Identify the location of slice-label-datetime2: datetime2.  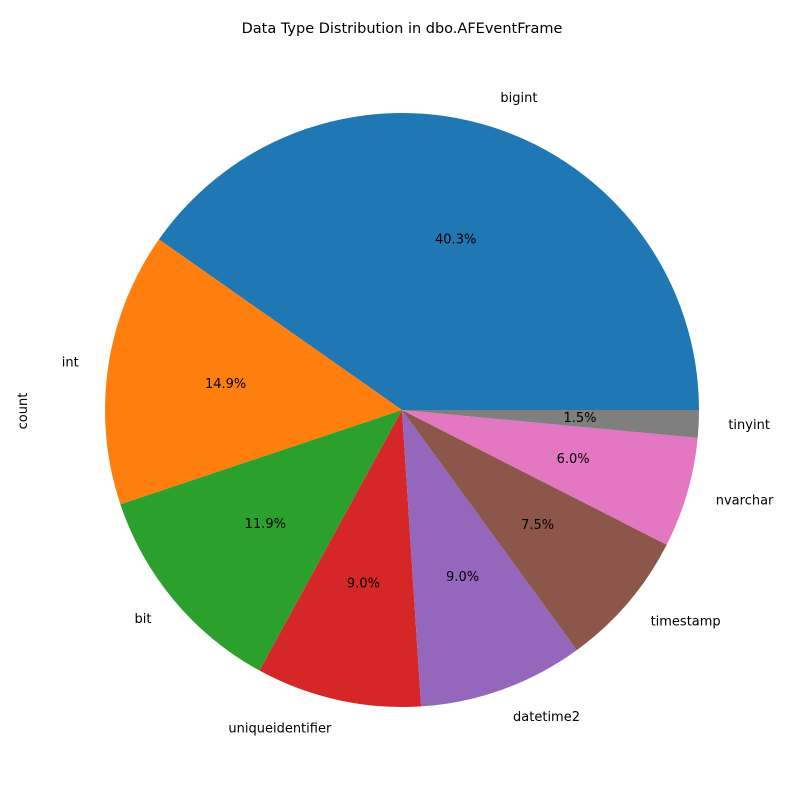
(546, 717).